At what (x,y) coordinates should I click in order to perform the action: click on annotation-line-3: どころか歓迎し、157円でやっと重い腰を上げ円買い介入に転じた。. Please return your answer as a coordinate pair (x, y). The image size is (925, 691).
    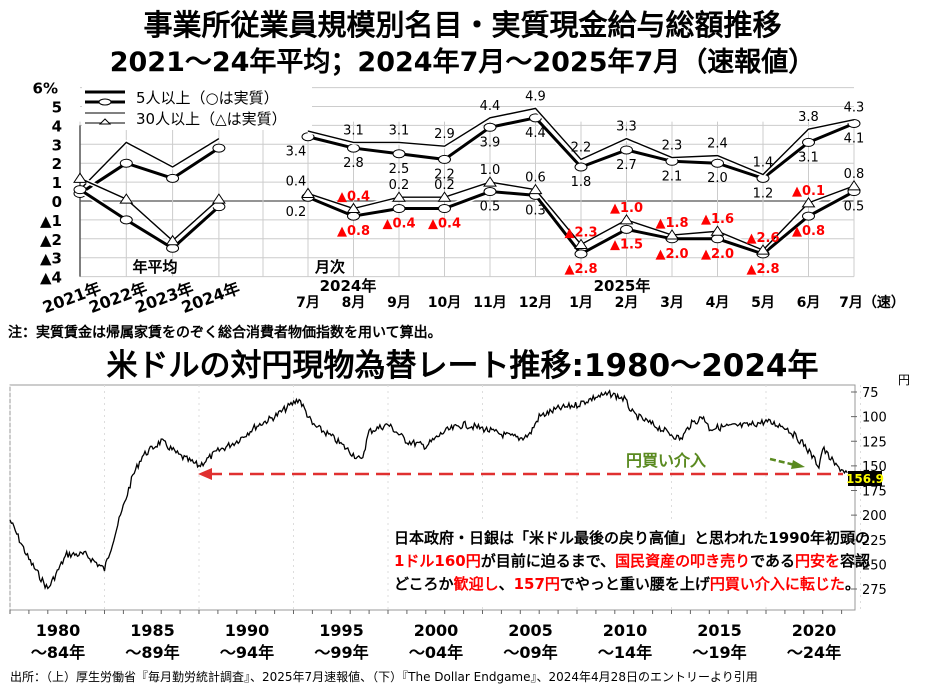
    Looking at the image, I should click on (627, 583).